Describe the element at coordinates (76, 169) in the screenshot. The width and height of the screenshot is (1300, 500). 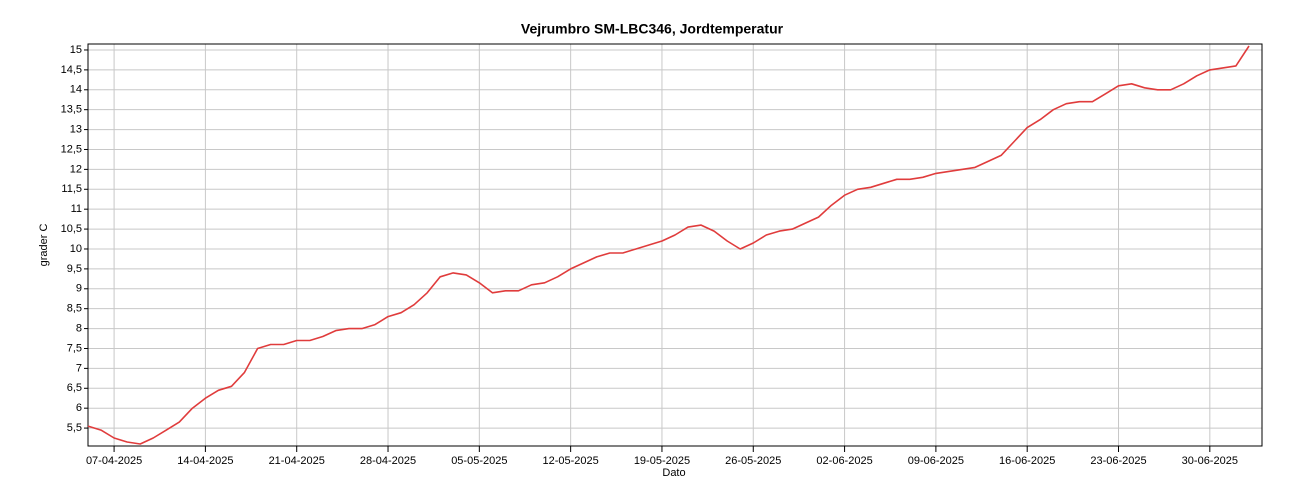
I see `y-tick-label: 12` at that location.